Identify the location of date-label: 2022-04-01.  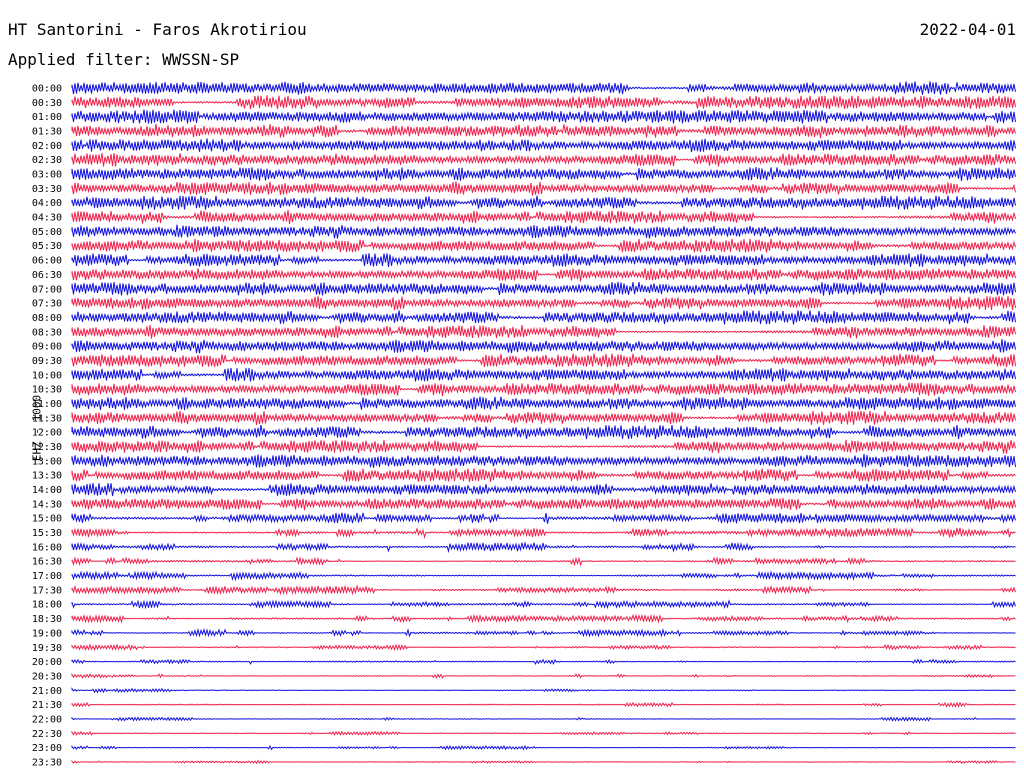
(967, 29).